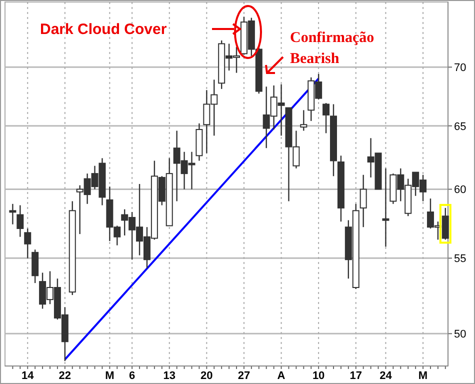 The width and height of the screenshot is (475, 384). Describe the element at coordinates (65, 376) in the screenshot. I see `x-tick-label: 22` at that location.